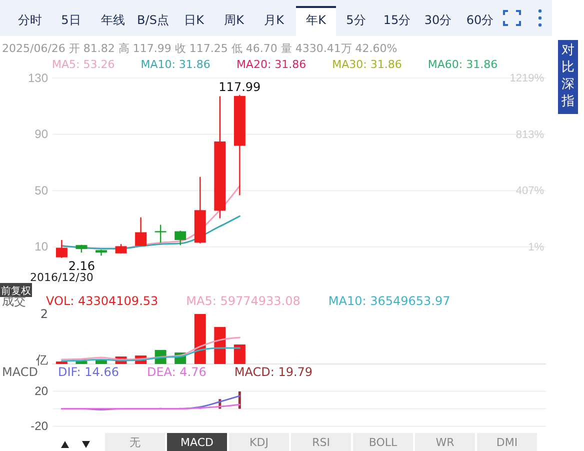 This screenshot has height=451, width=584. Describe the element at coordinates (243, 301) in the screenshot. I see `text: MA5: 59774933.08` at that location.